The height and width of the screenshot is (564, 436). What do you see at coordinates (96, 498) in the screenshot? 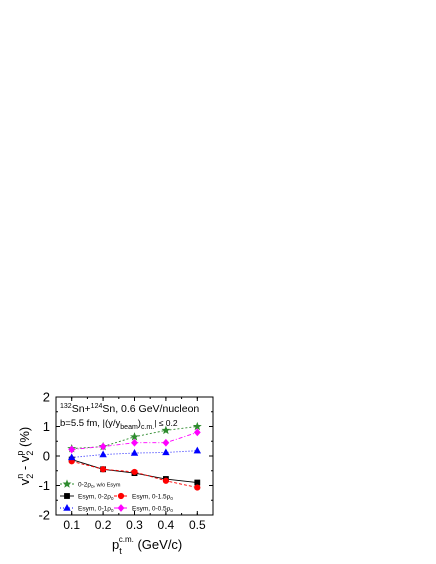
I see `legend-label: Esym, 0-2ρ0` at bounding box center [96, 498].